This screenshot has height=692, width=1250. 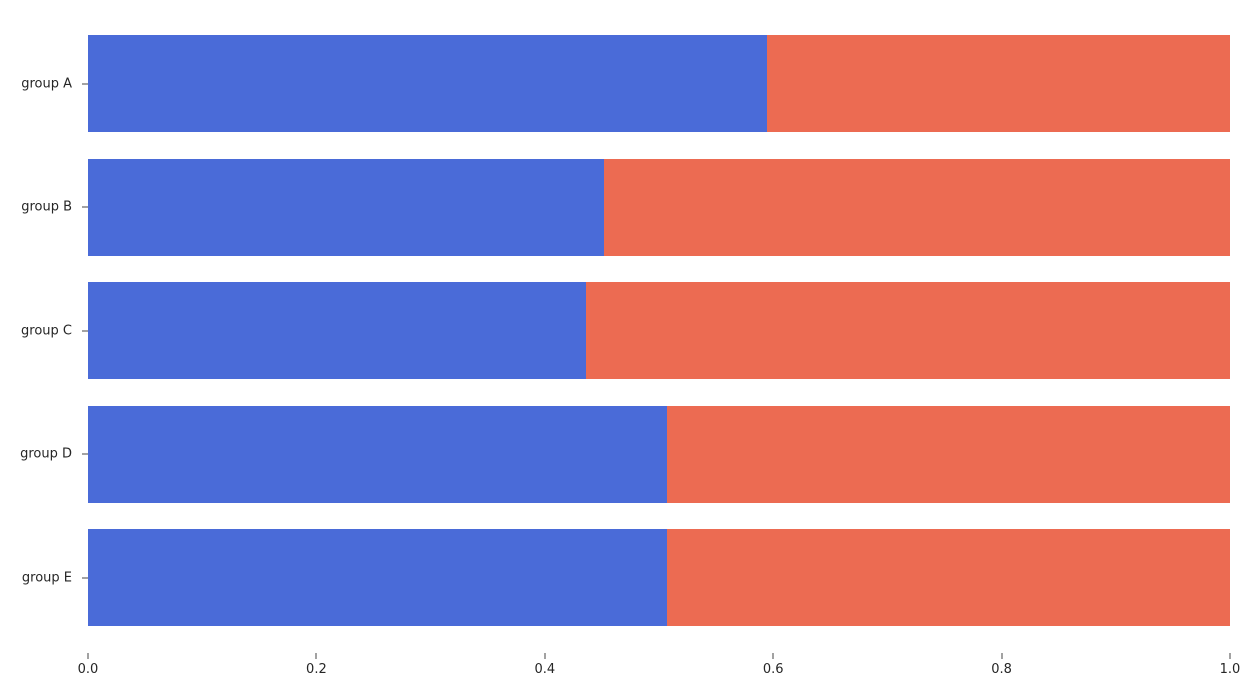 What do you see at coordinates (545, 669) in the screenshot?
I see `x-tick-label: 0.4` at bounding box center [545, 669].